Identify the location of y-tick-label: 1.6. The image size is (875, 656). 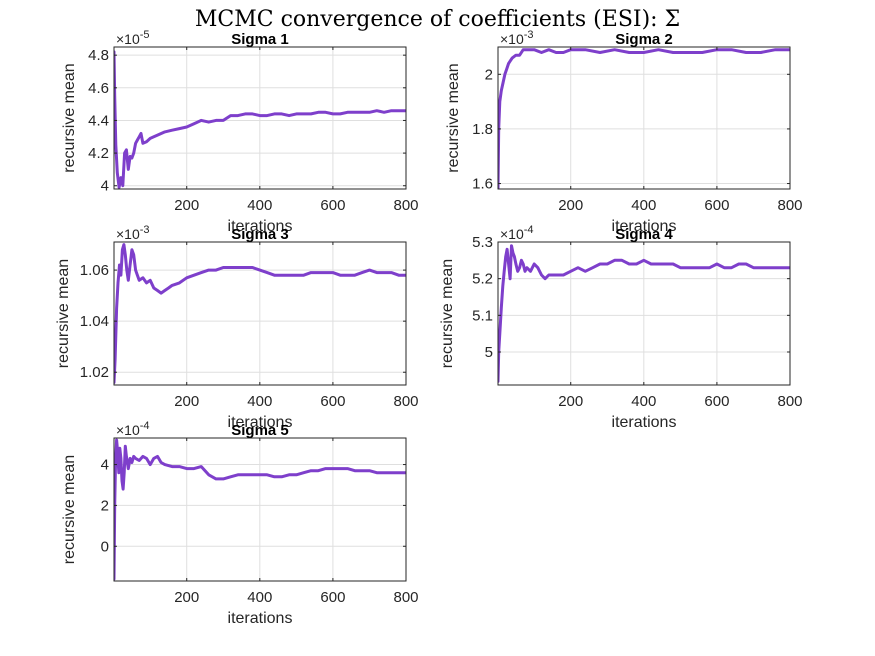
(482, 184).